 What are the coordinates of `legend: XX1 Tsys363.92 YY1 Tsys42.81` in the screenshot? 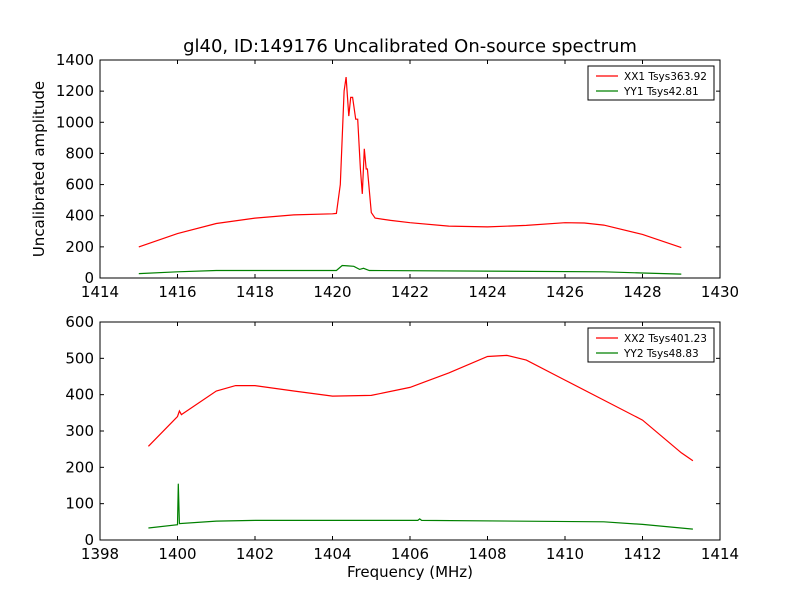 It's located at (651, 83).